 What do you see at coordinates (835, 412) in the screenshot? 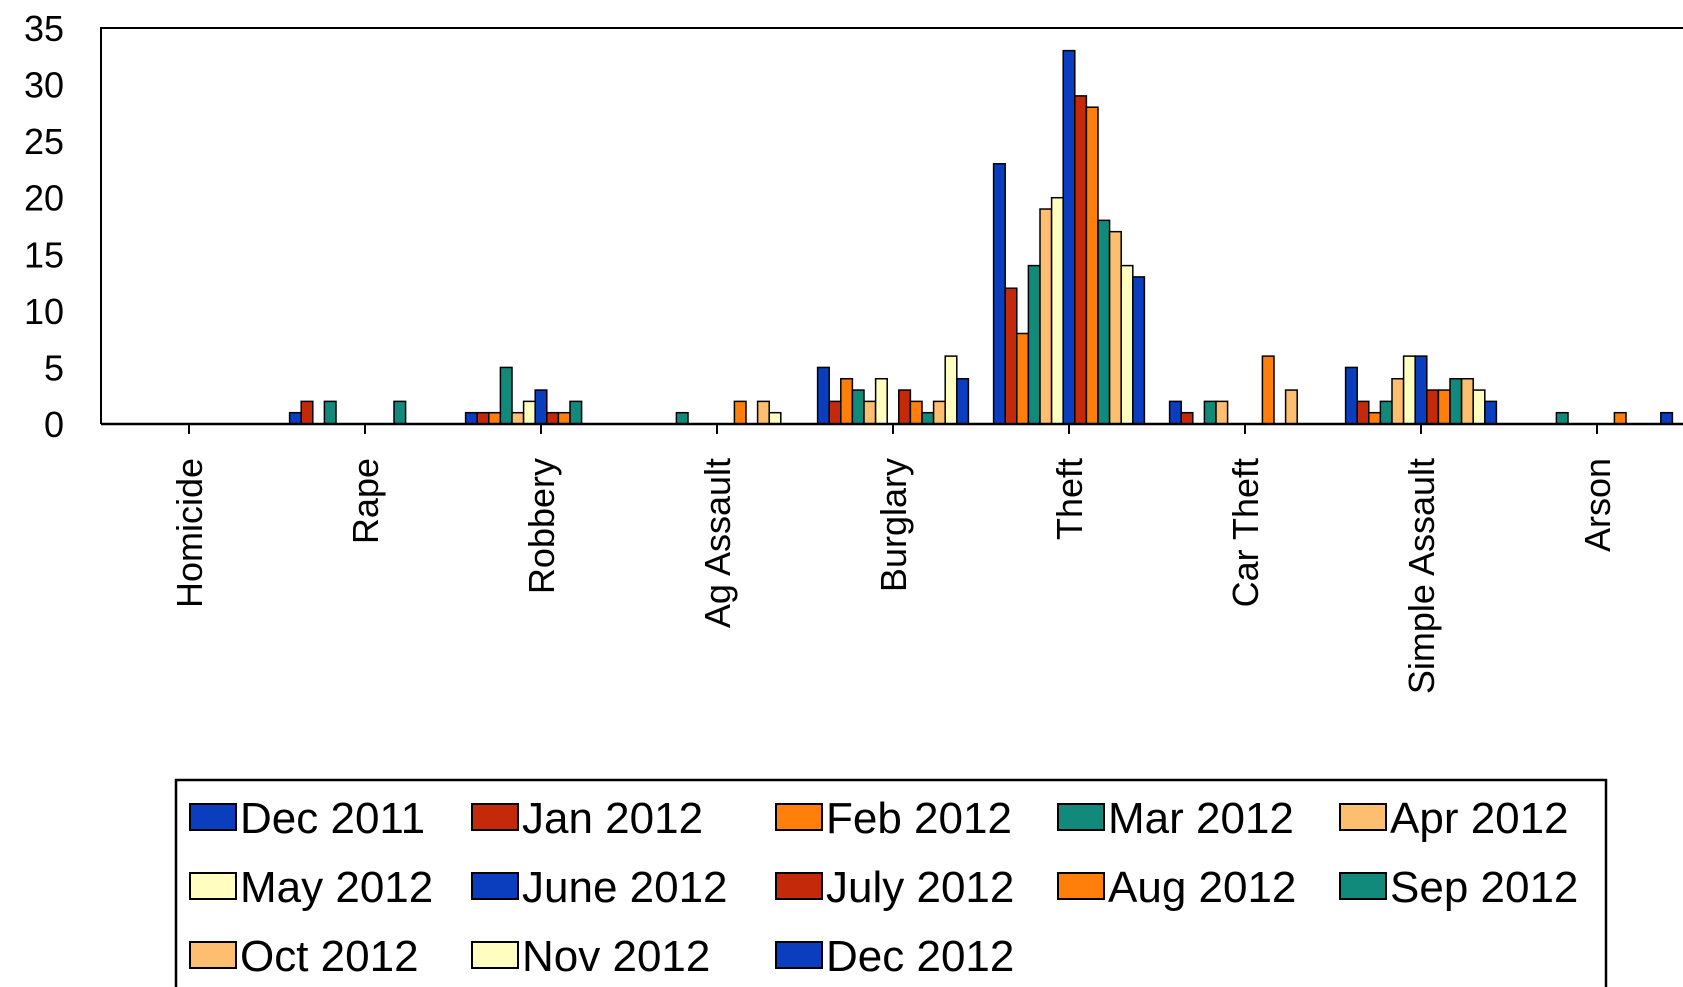
I see `bar-jan-2012-burglary` at bounding box center [835, 412].